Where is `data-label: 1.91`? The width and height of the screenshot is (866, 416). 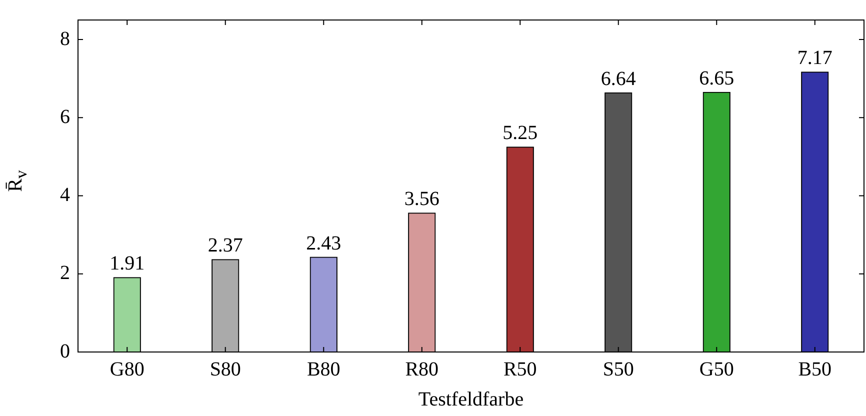
data-label: 1.91 is located at coordinates (127, 263).